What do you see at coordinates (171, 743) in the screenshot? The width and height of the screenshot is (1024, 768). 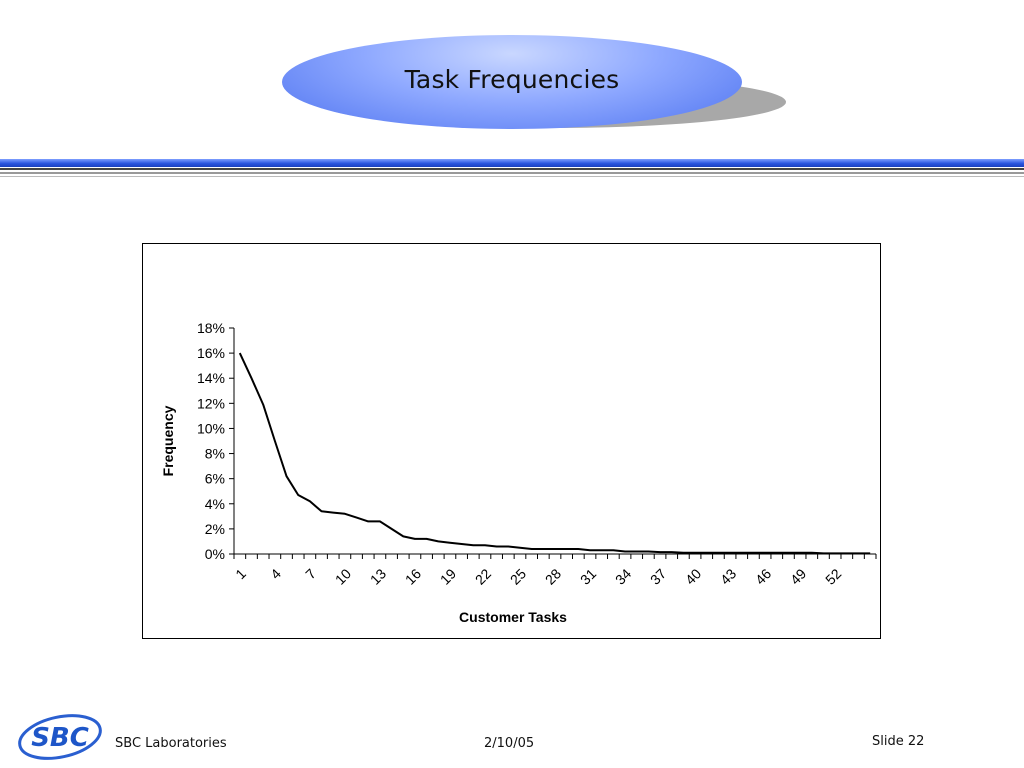 I see `footer-organization: SBC Laboratories` at bounding box center [171, 743].